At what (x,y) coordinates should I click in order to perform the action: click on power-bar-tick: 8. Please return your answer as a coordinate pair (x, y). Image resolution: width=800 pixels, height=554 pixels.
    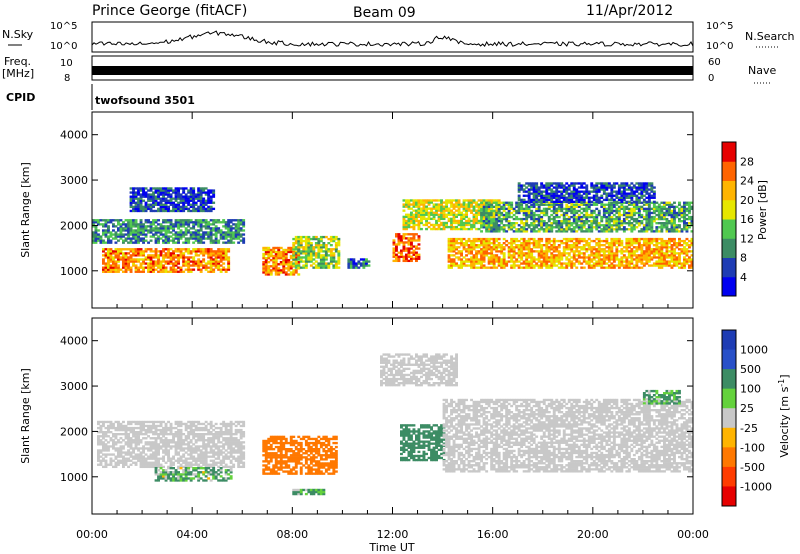
    Looking at the image, I should click on (743, 258).